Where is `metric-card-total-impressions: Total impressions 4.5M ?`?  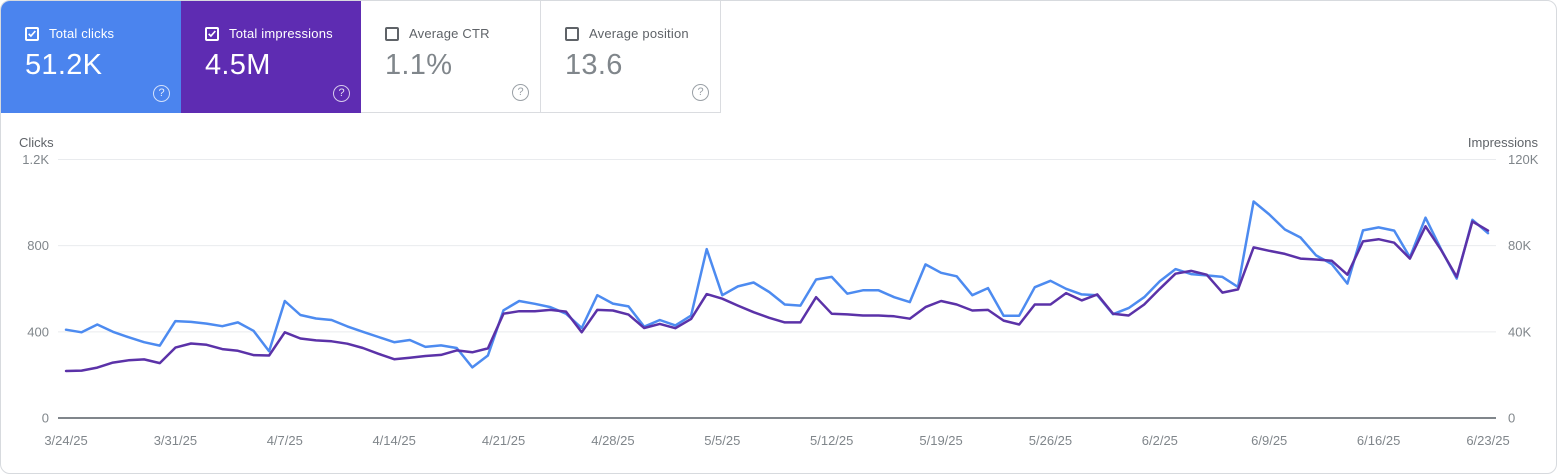 metric-card-total-impressions: Total impressions 4.5M ? is located at coordinates (271, 57).